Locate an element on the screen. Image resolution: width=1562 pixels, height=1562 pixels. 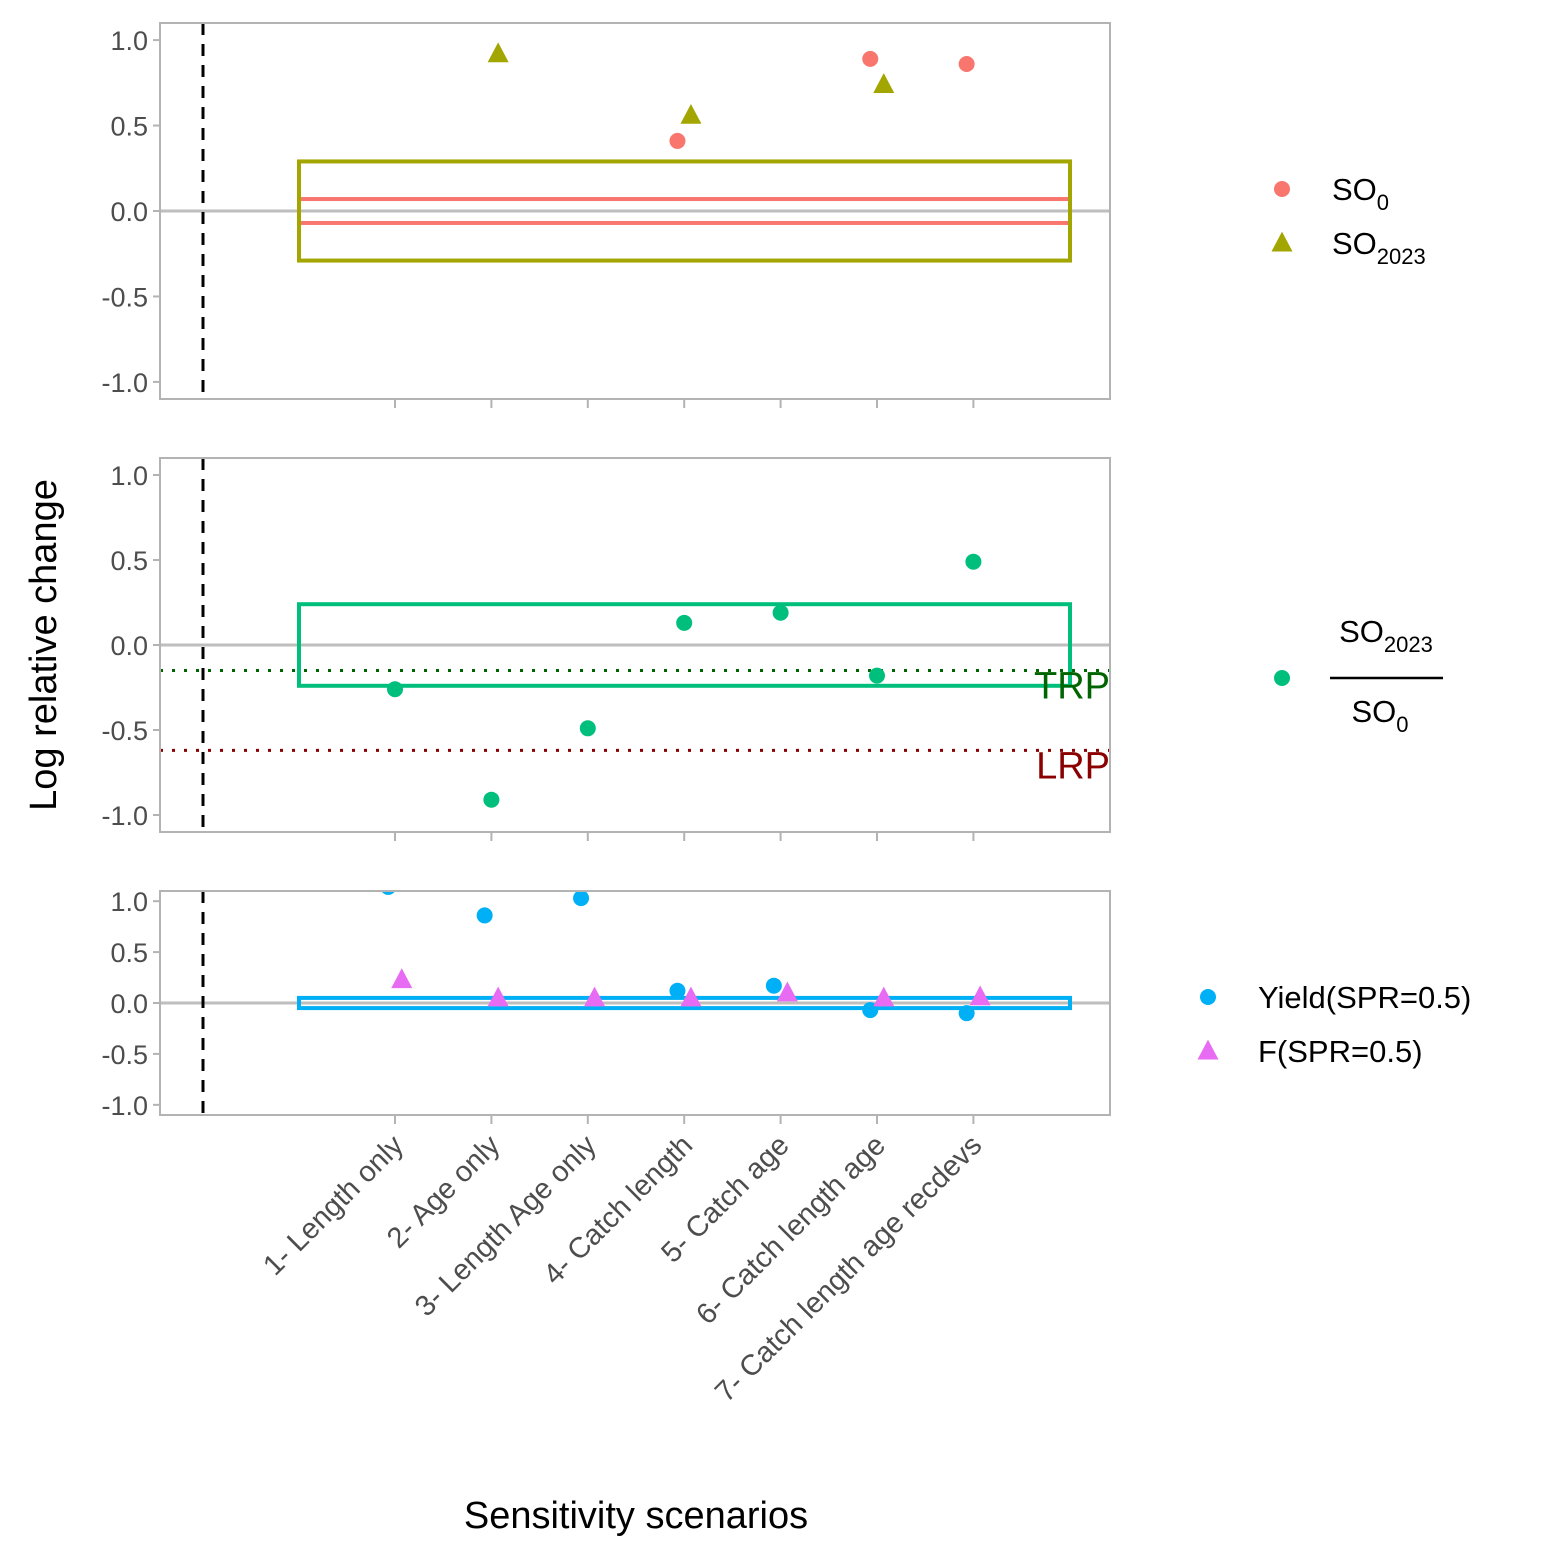
plot-area: TRP LRP is located at coordinates (635, 645).